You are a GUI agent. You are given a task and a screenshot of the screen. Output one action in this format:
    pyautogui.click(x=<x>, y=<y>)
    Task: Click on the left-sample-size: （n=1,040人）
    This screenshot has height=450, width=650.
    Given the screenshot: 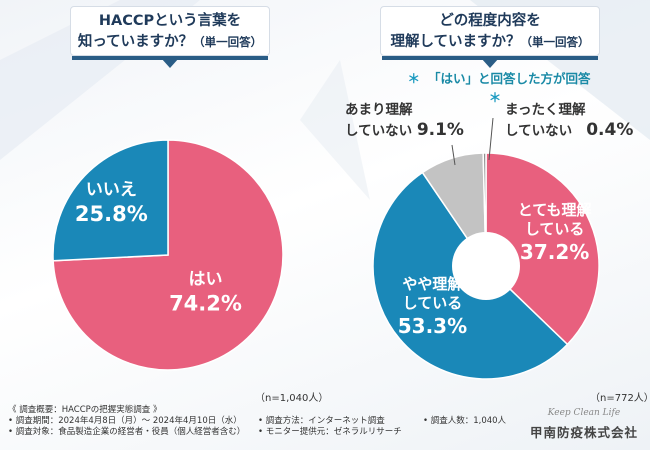 What is the action you would take?
    pyautogui.click(x=292, y=398)
    